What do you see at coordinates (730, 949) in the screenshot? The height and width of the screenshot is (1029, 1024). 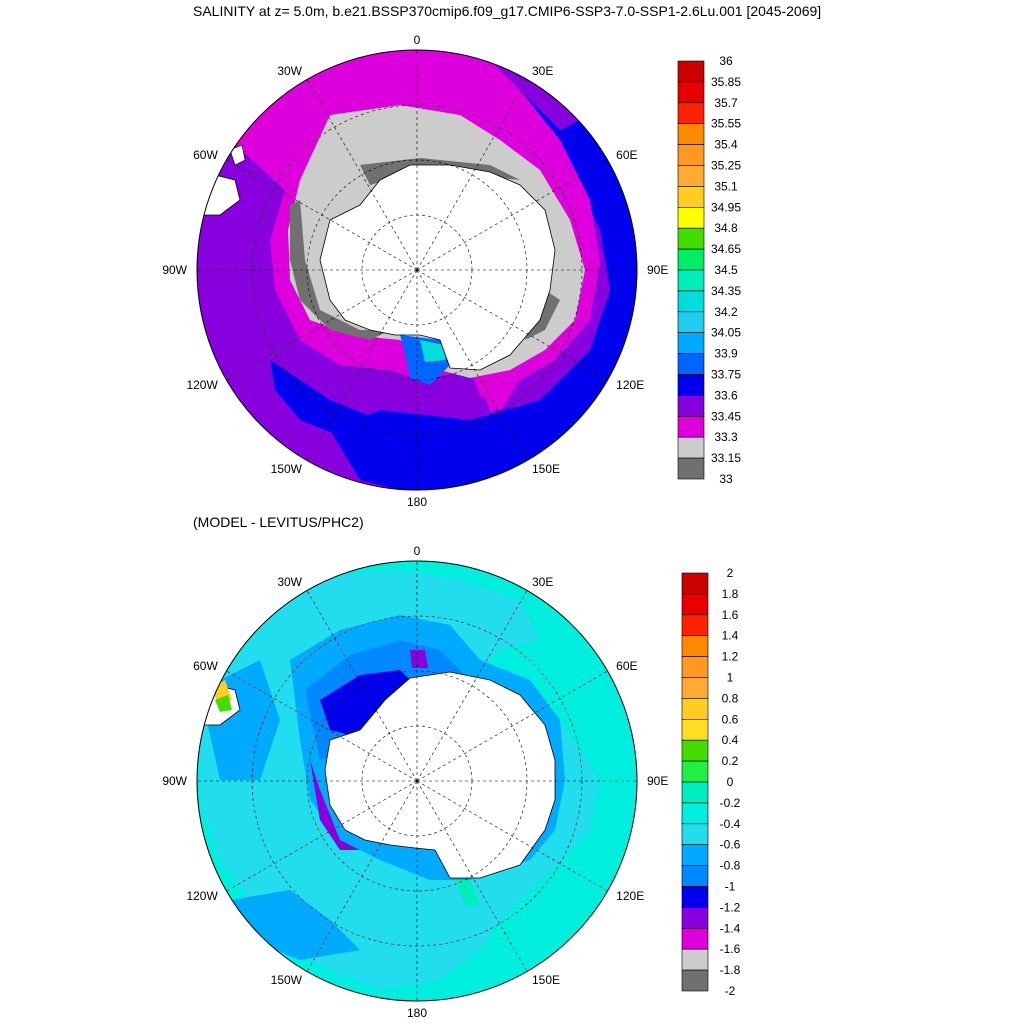 I see `colorbar-tick-label: -1.6` at bounding box center [730, 949].